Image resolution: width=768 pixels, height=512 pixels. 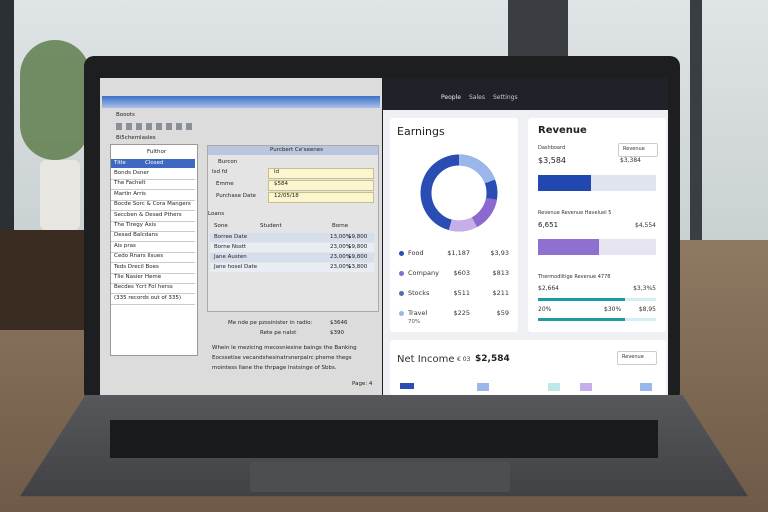 What do you see at coordinates (136, 266) in the screenshot?
I see `list-item: Teds Drecil Boes` at bounding box center [136, 266].